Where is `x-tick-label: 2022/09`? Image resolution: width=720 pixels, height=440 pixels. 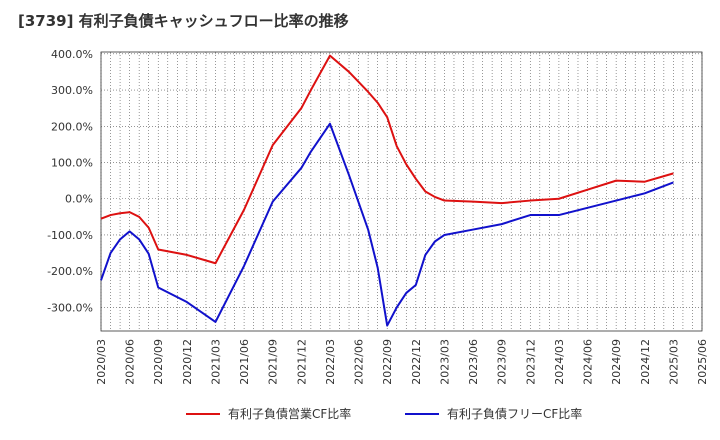
x-tick-label: 2022/09 is located at coordinates (387, 362).